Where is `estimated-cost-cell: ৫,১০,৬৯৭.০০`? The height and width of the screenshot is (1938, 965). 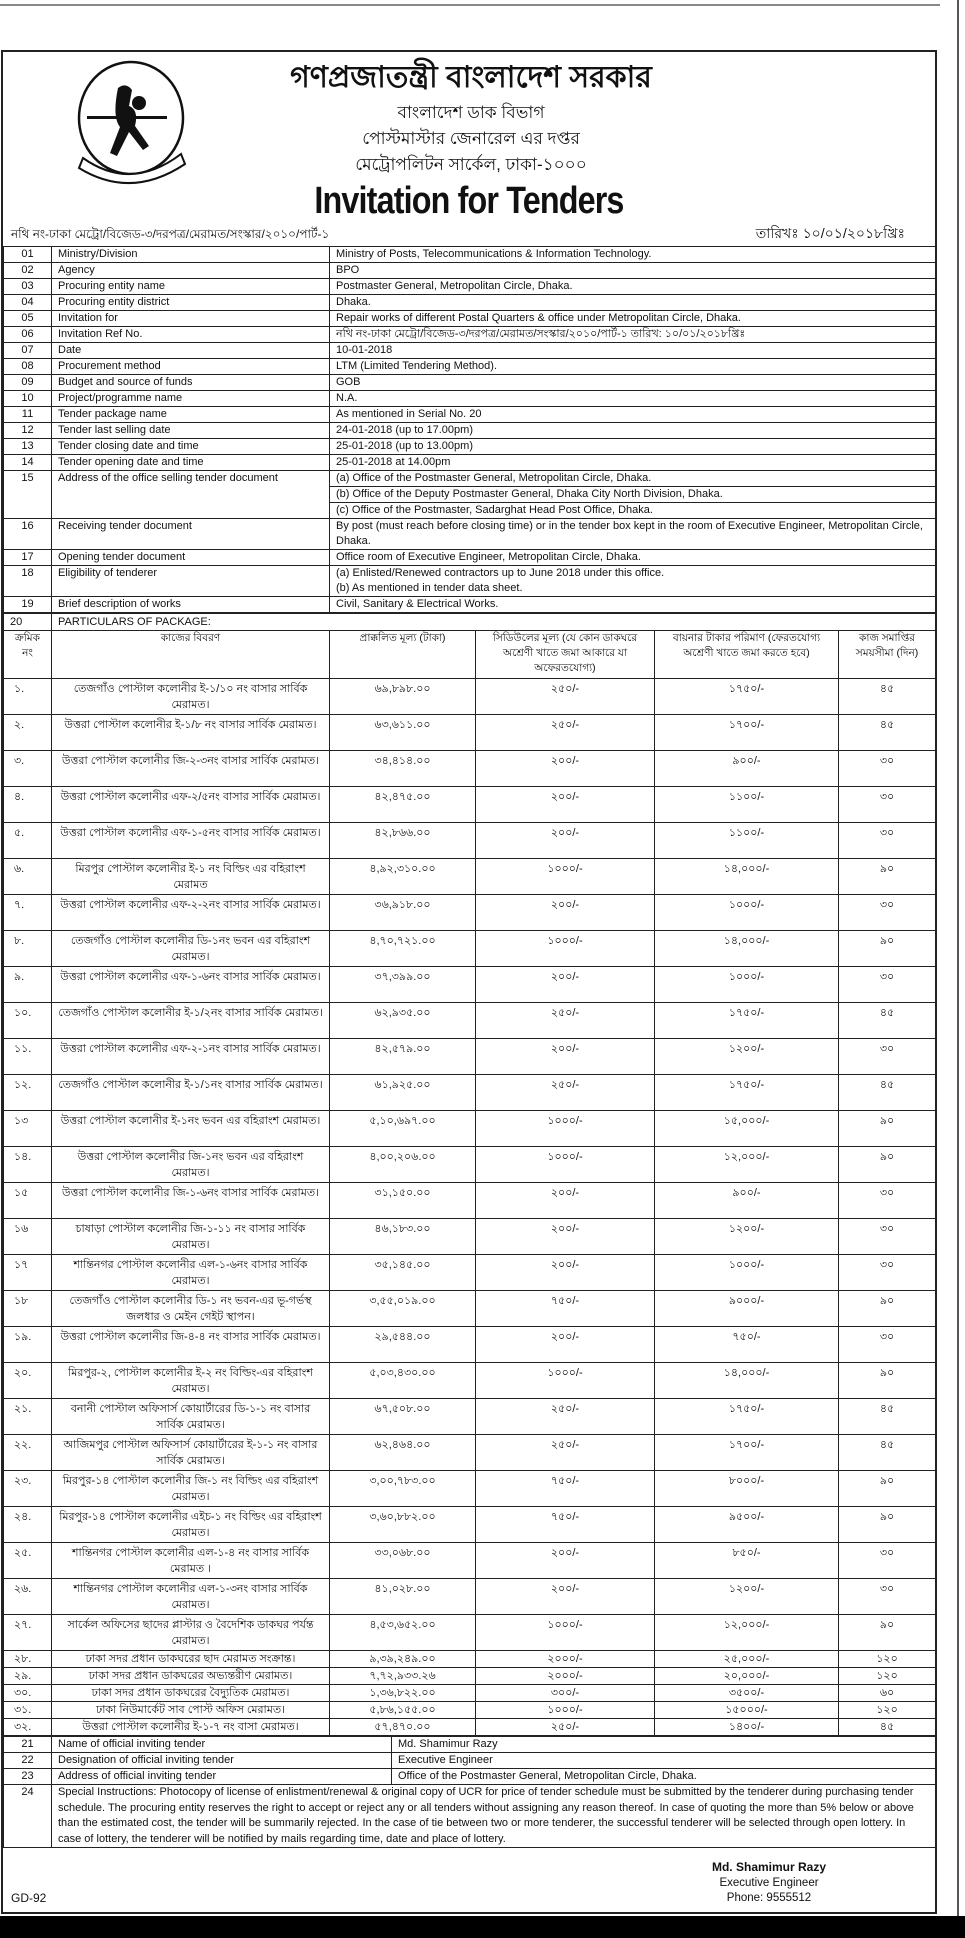
estimated-cost-cell: ৫,১০,৬৯৭.০০ is located at coordinates (402, 1128).